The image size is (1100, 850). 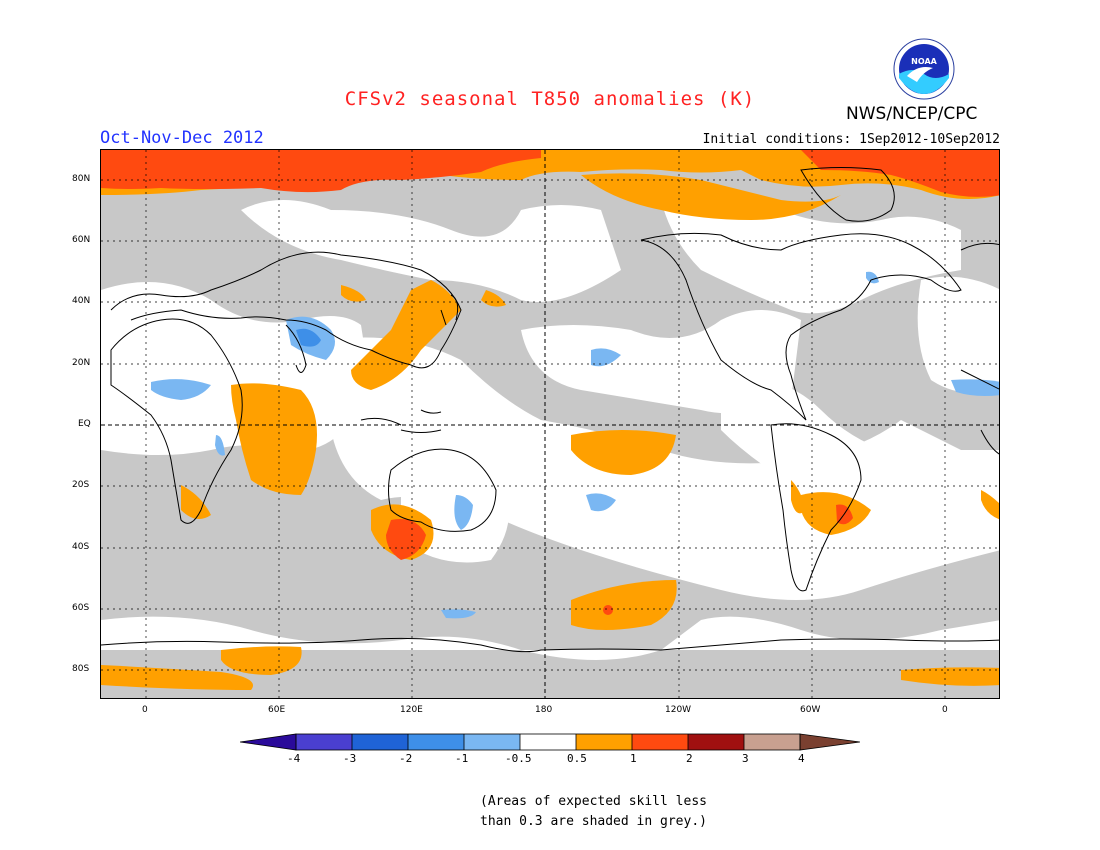 I want to click on lat-label-80s: 80S, so click(x=81, y=669).